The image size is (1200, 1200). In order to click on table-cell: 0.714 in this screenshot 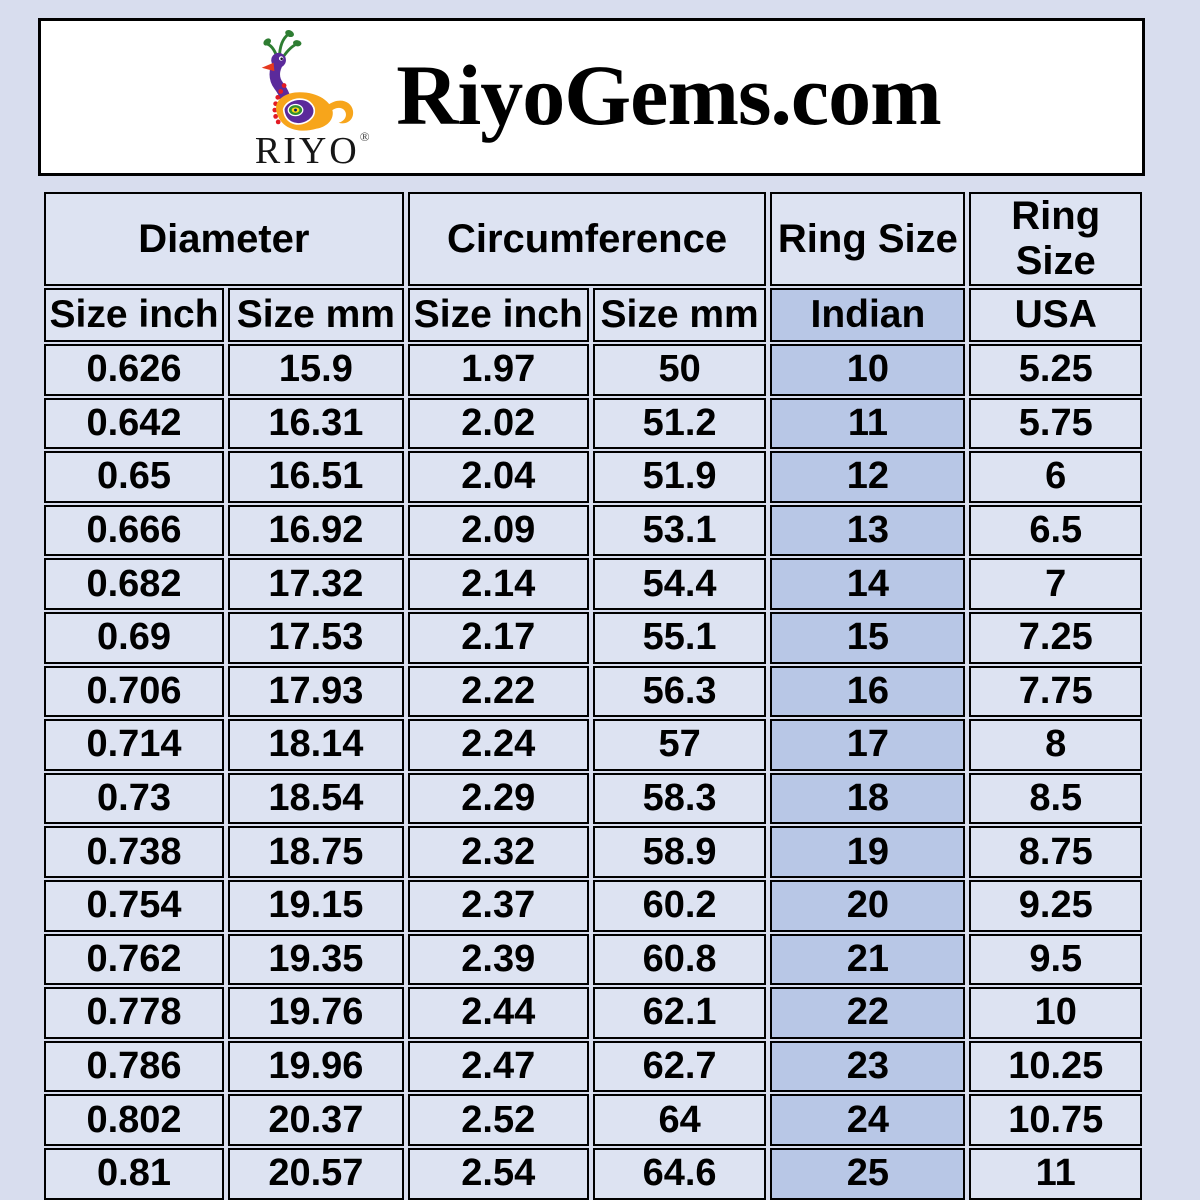, I will do `click(134, 745)`.